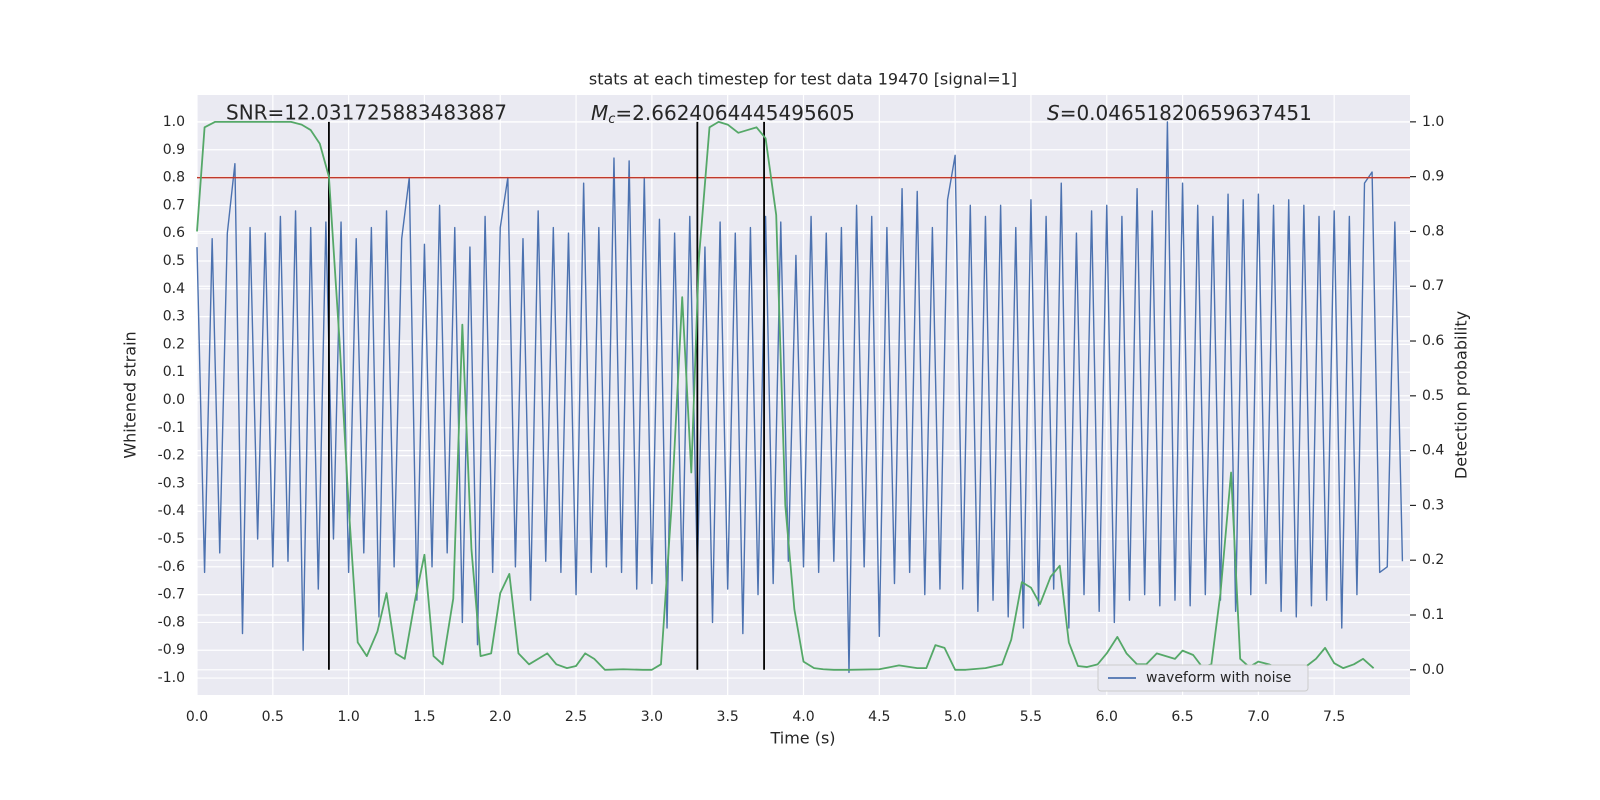 Image resolution: width=1600 pixels, height=800 pixels. Describe the element at coordinates (1433, 122) in the screenshot. I see `y2-tick-label: 1.0` at that location.